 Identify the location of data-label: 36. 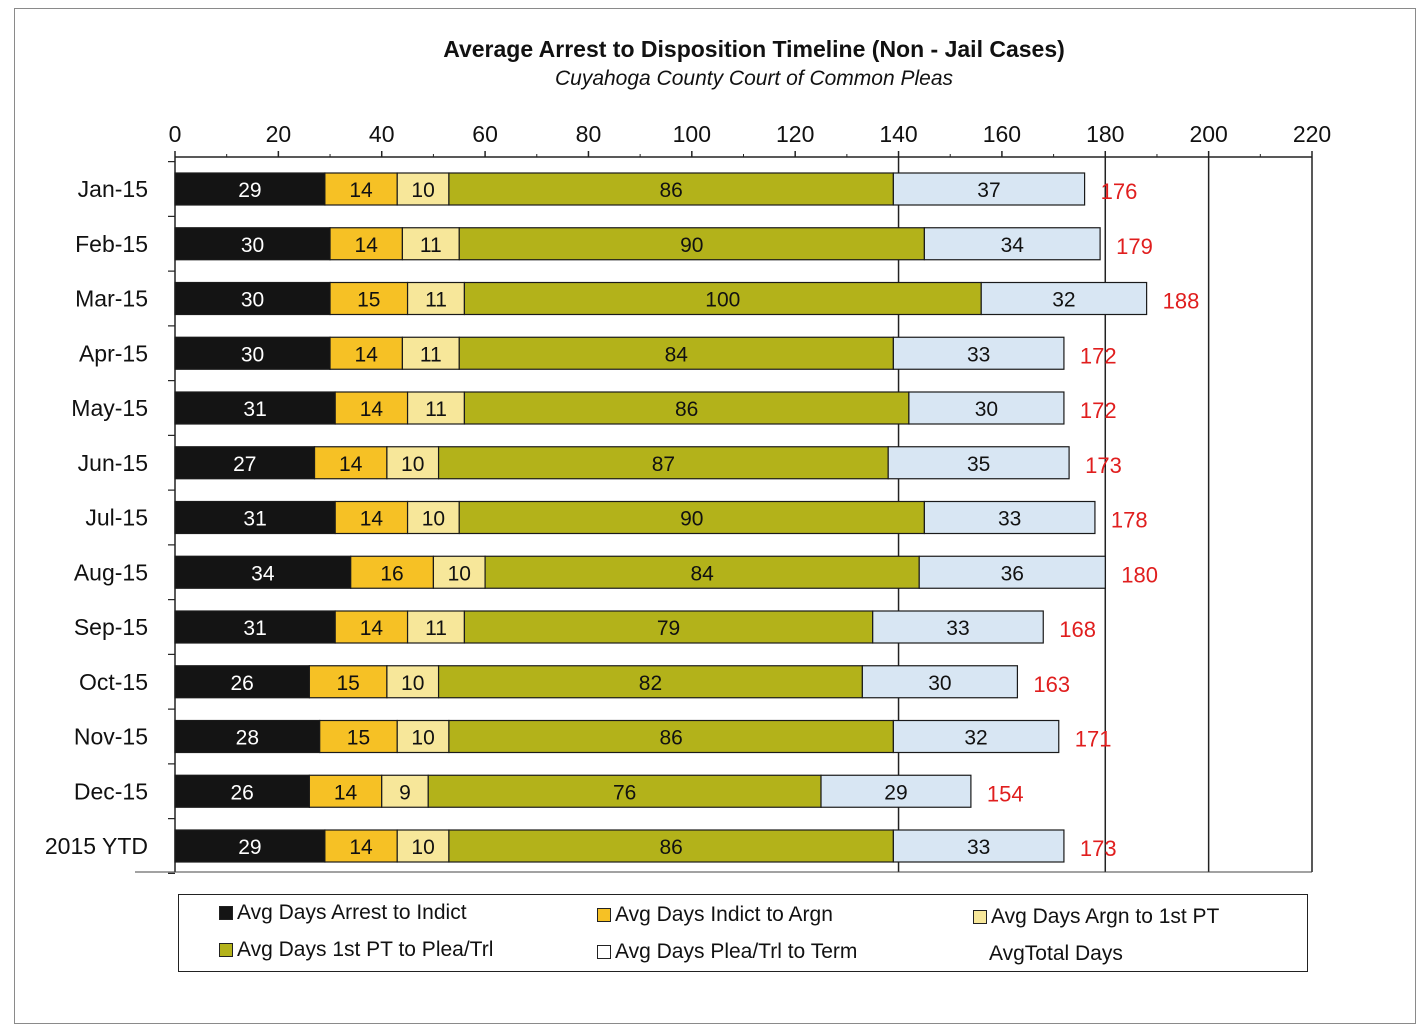
(1012, 573).